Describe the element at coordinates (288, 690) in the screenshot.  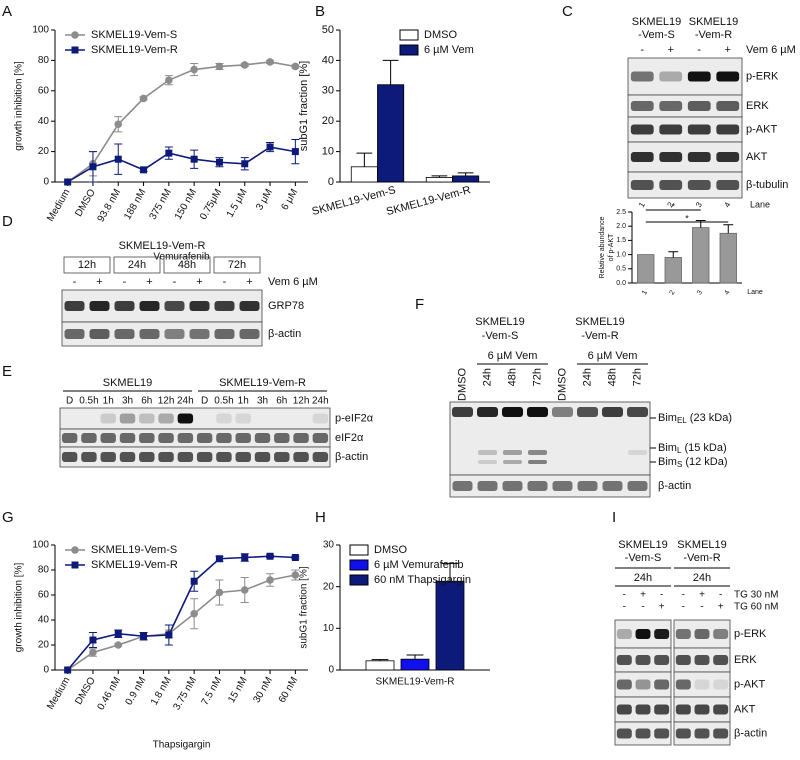
I see `x-tick-label: 60 nM` at that location.